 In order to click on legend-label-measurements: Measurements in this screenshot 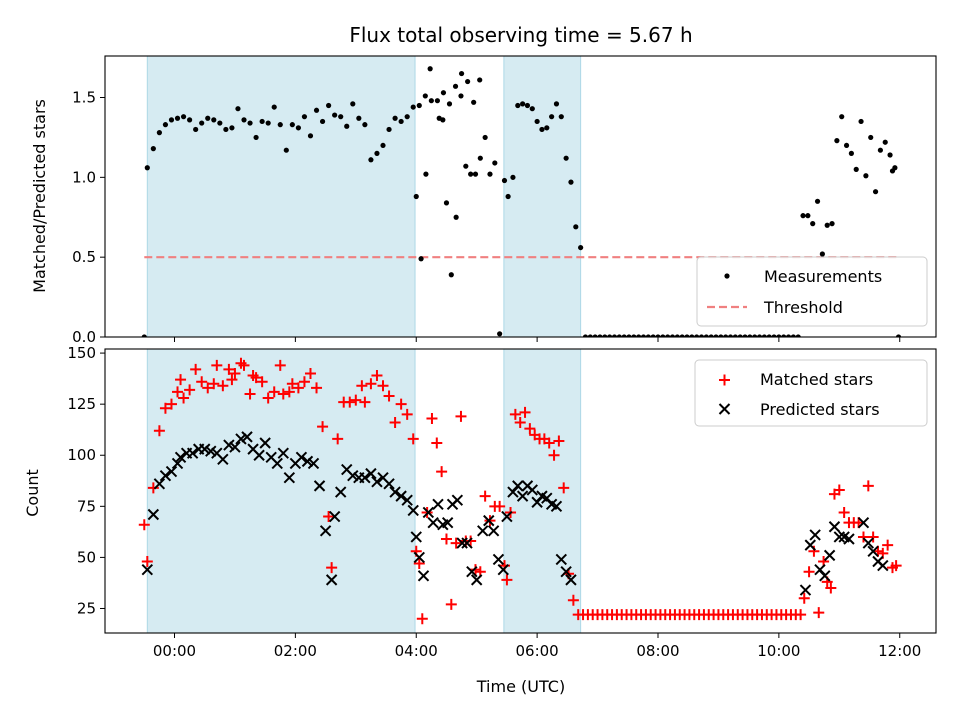, I will do `click(823, 276)`.